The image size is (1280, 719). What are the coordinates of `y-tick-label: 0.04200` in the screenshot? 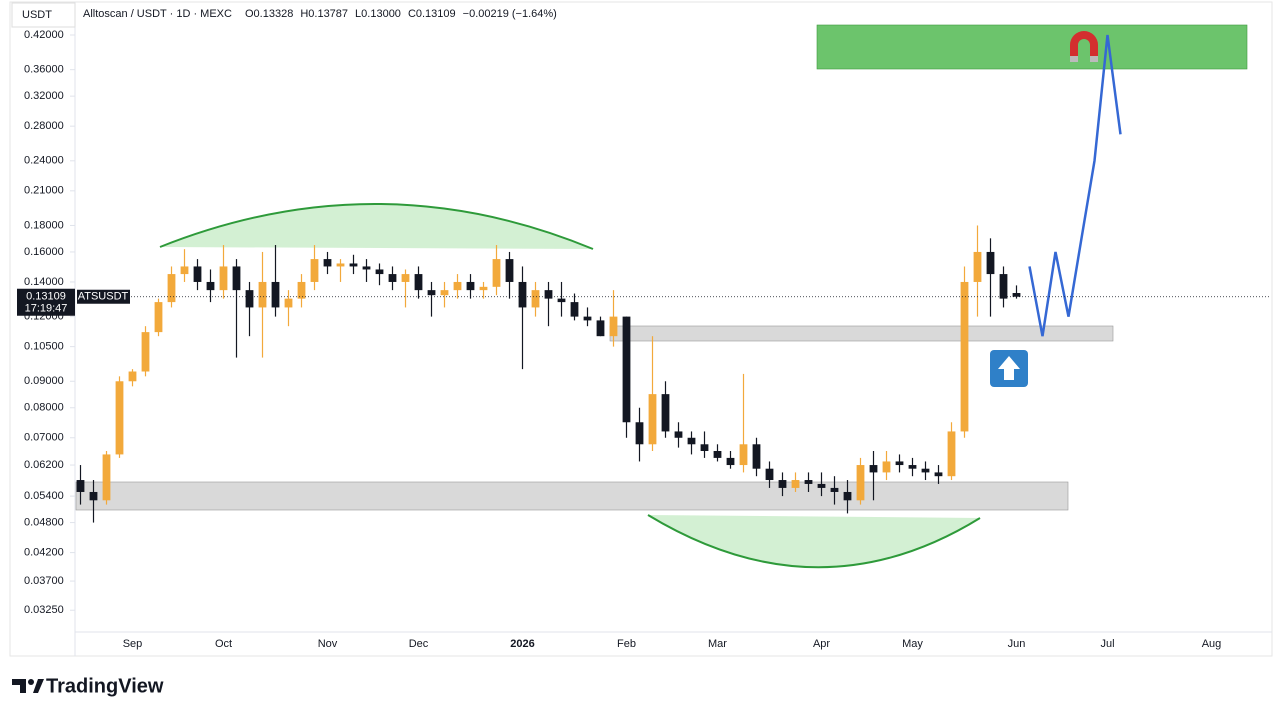 It's located at (44, 552).